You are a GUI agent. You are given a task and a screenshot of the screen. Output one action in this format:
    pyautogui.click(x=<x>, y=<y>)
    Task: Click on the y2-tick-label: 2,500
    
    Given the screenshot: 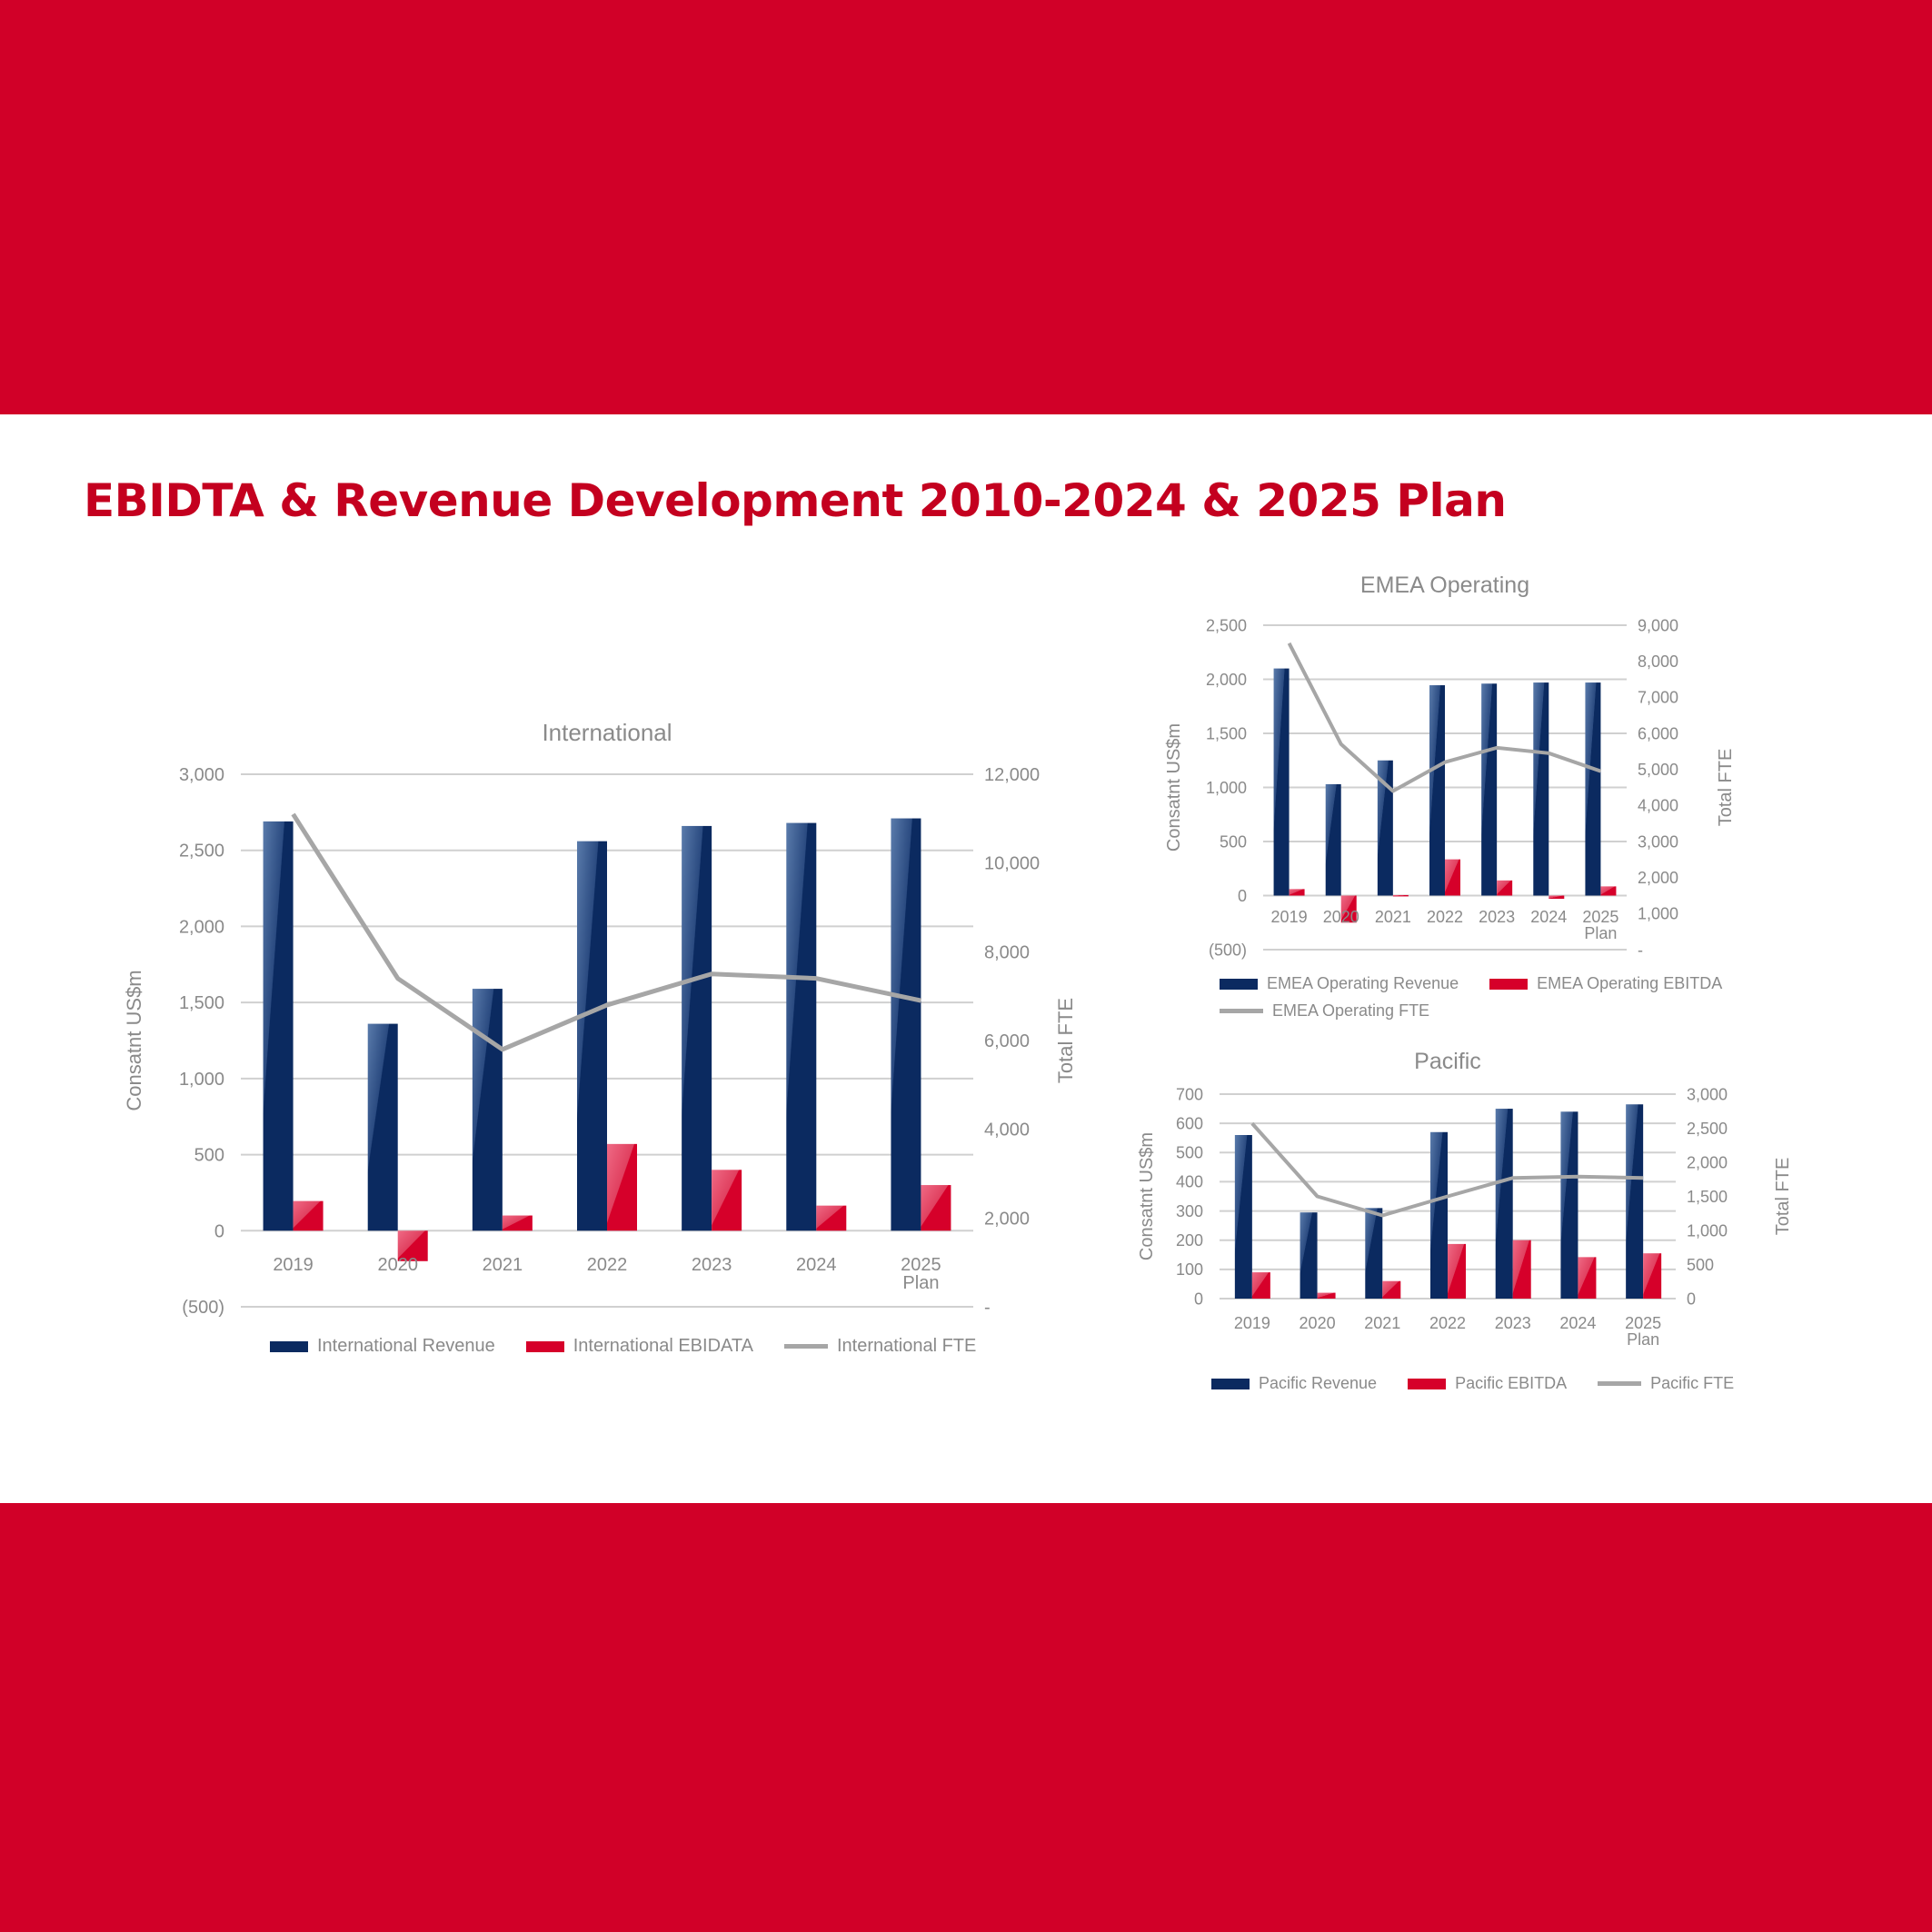 What is the action you would take?
    pyautogui.click(x=1708, y=1129)
    